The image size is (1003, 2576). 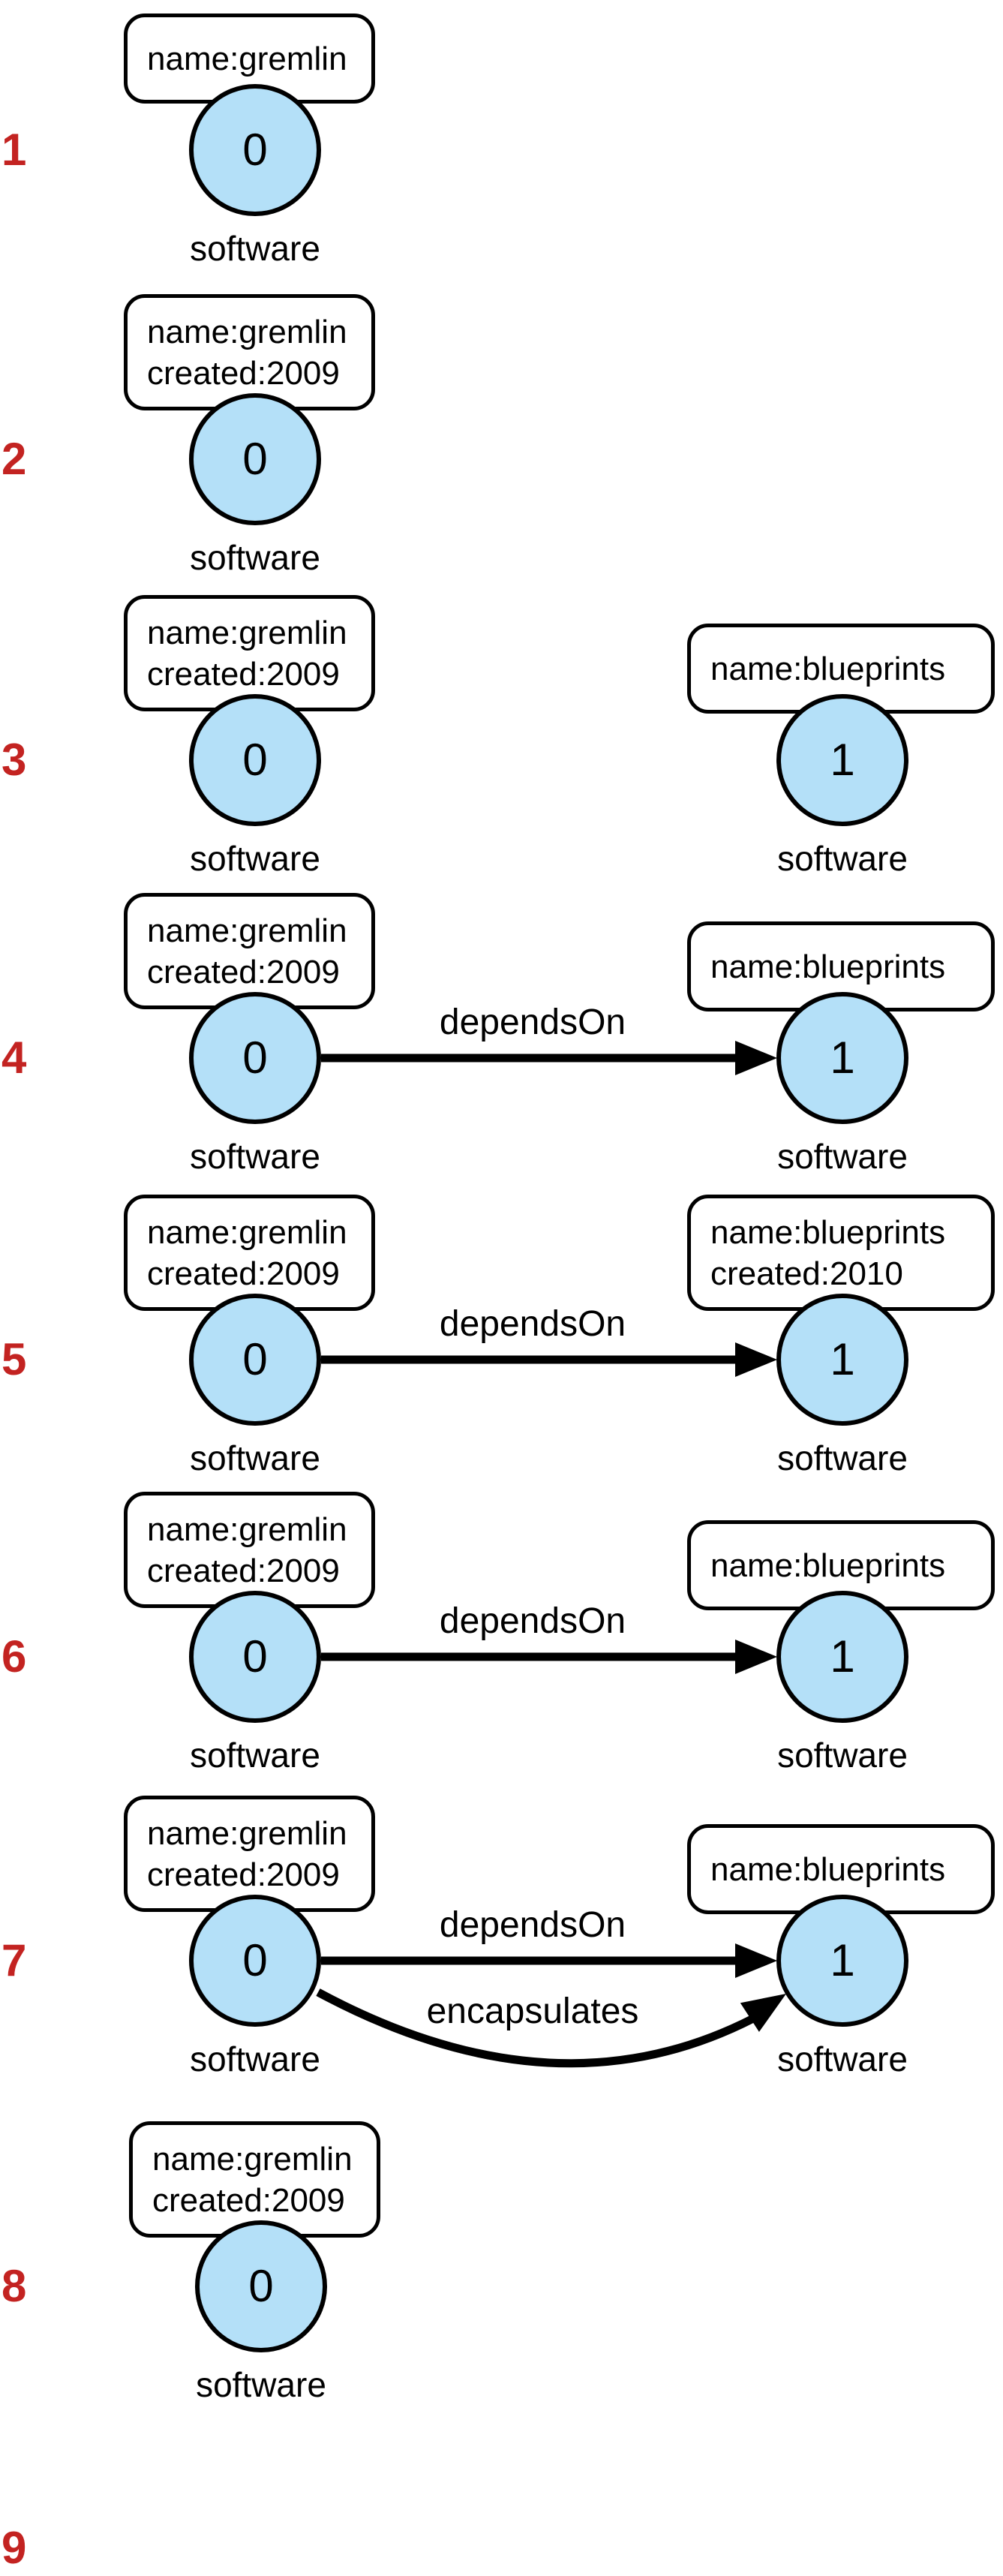 What do you see at coordinates (14, 459) in the screenshot?
I see `step-number: 2` at bounding box center [14, 459].